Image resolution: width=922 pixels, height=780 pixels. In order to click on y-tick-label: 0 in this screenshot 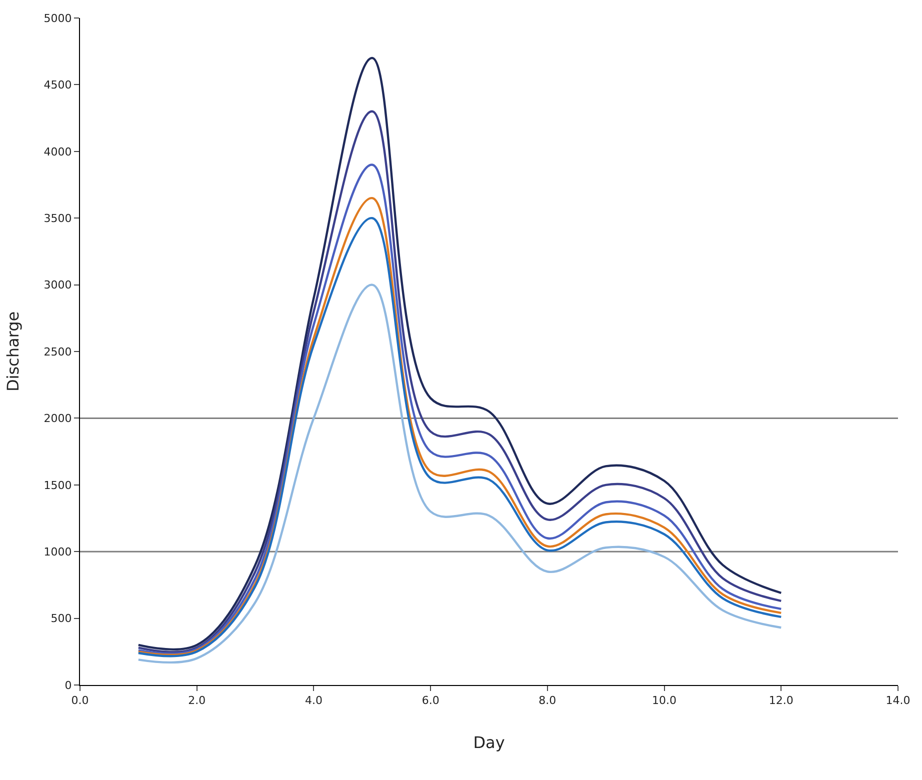, I will do `click(68, 685)`.